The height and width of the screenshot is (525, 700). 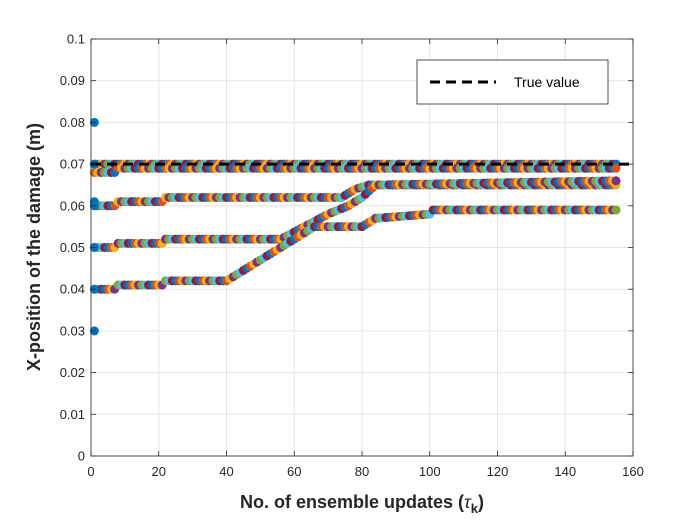 What do you see at coordinates (72, 164) in the screenshot?
I see `y-tick-label: 0.07` at bounding box center [72, 164].